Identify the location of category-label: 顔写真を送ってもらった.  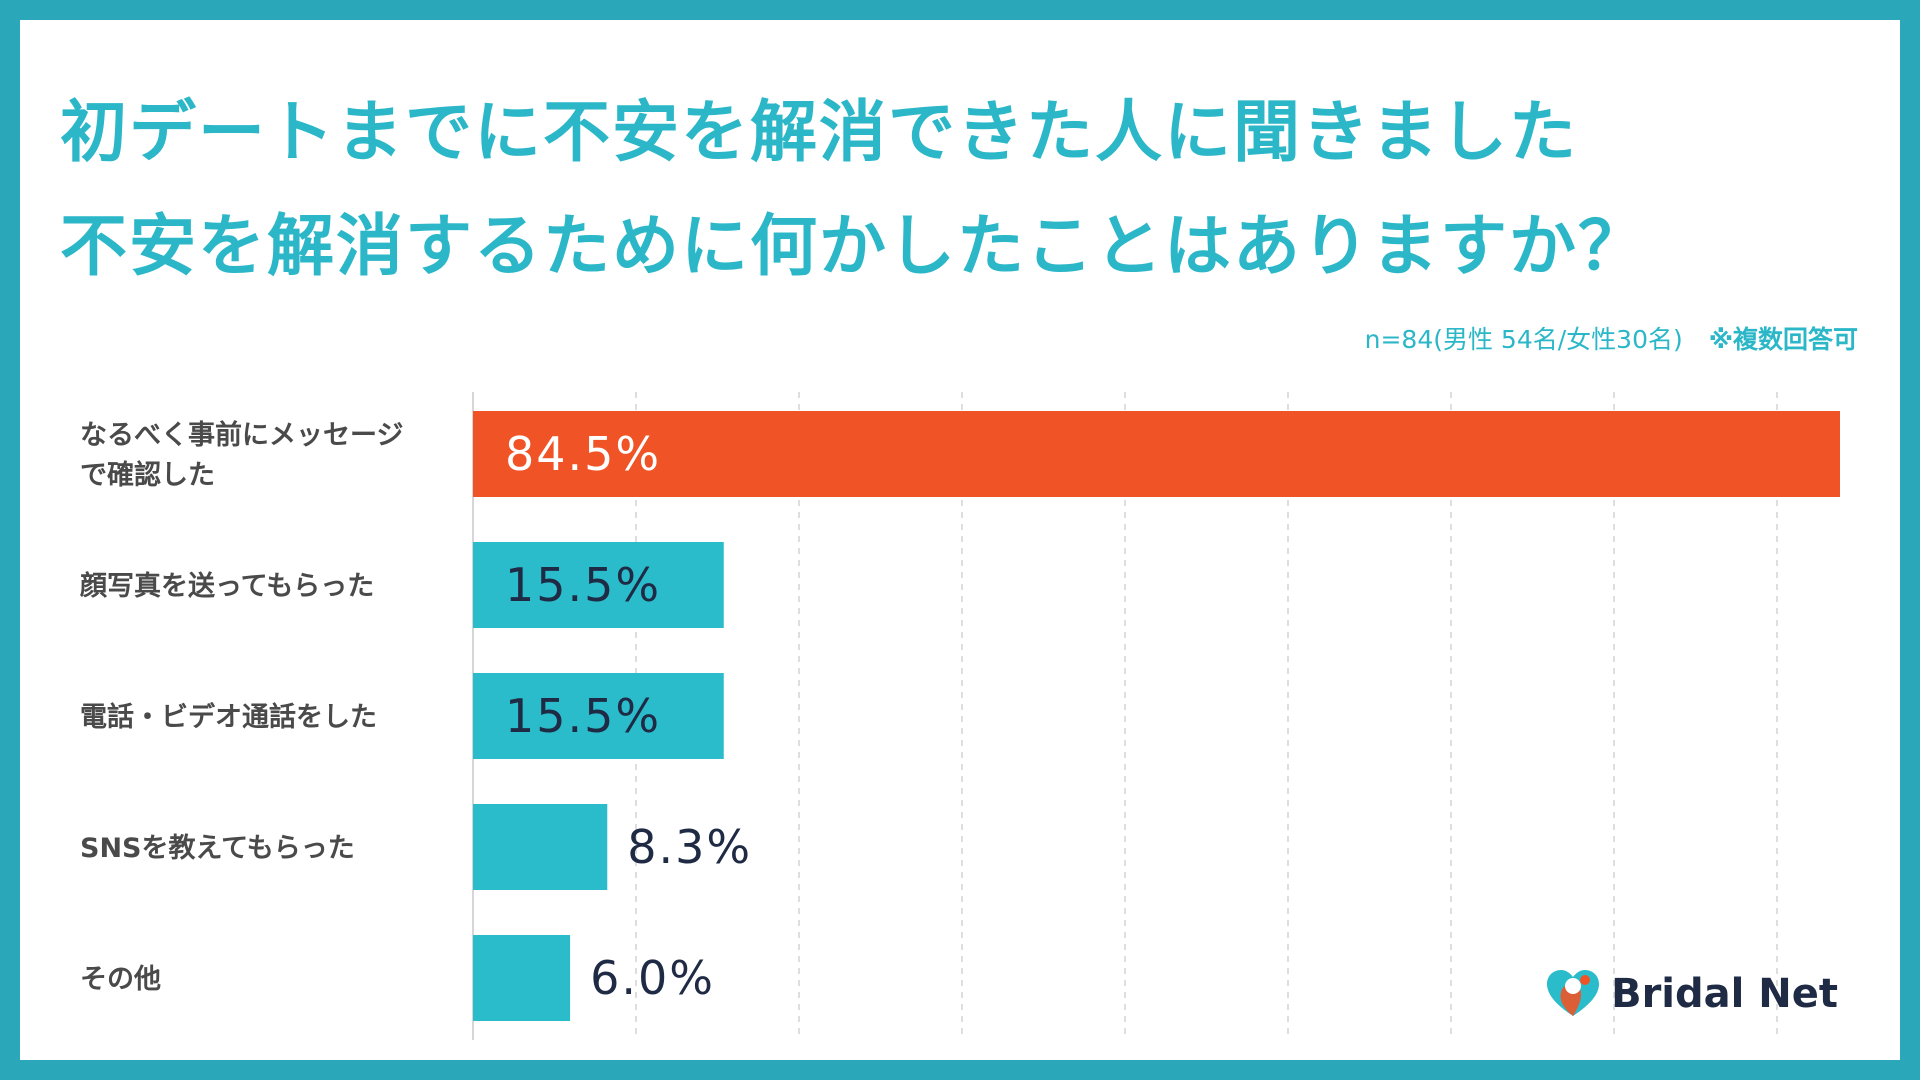
(226, 586).